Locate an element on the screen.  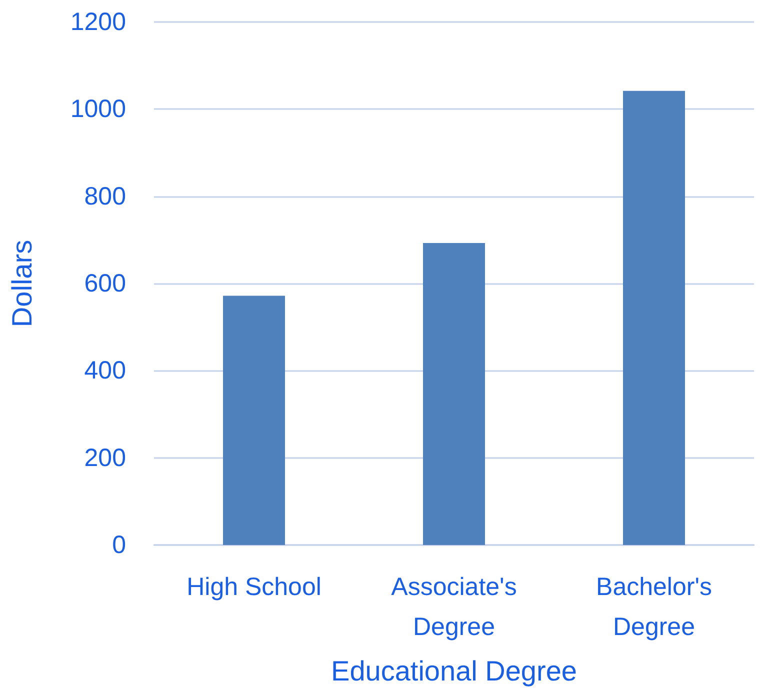
x-tick-label: Bachelor's Degree is located at coordinates (654, 607).